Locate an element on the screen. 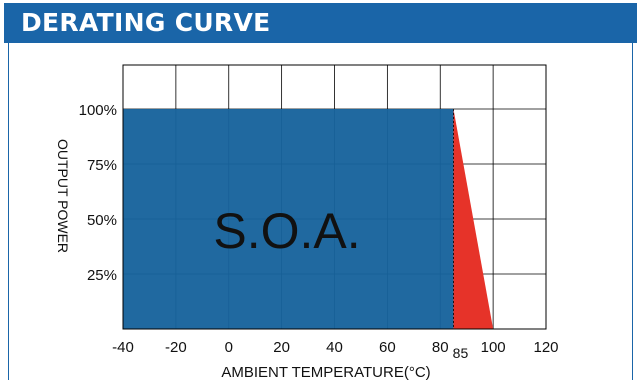 Image resolution: width=637 pixels, height=380 pixels. page-title: DERATING CURVE is located at coordinates (146, 22).